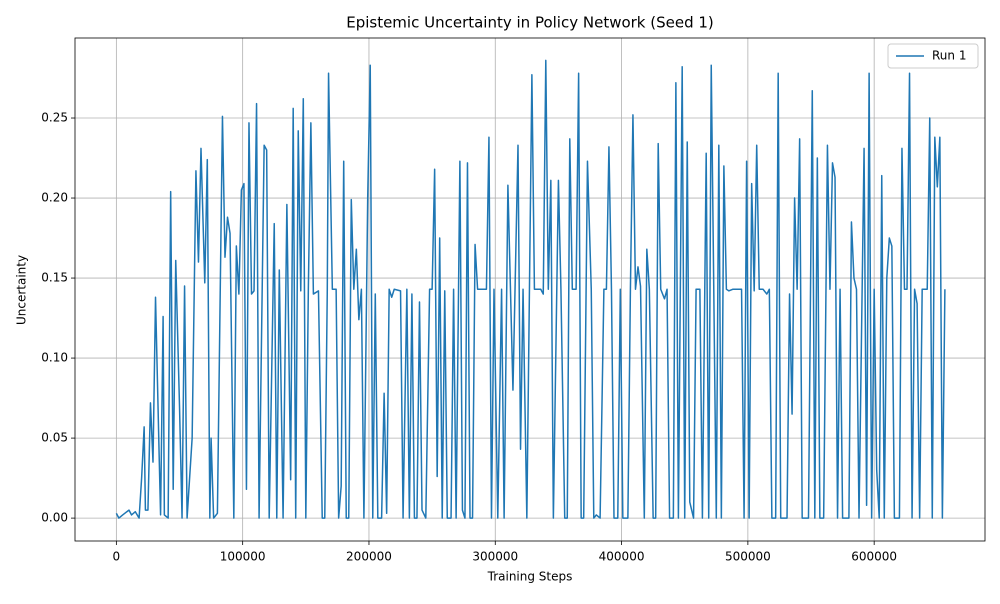 The width and height of the screenshot is (1000, 604). I want to click on y-axis-label: Uncertainty, so click(22, 290).